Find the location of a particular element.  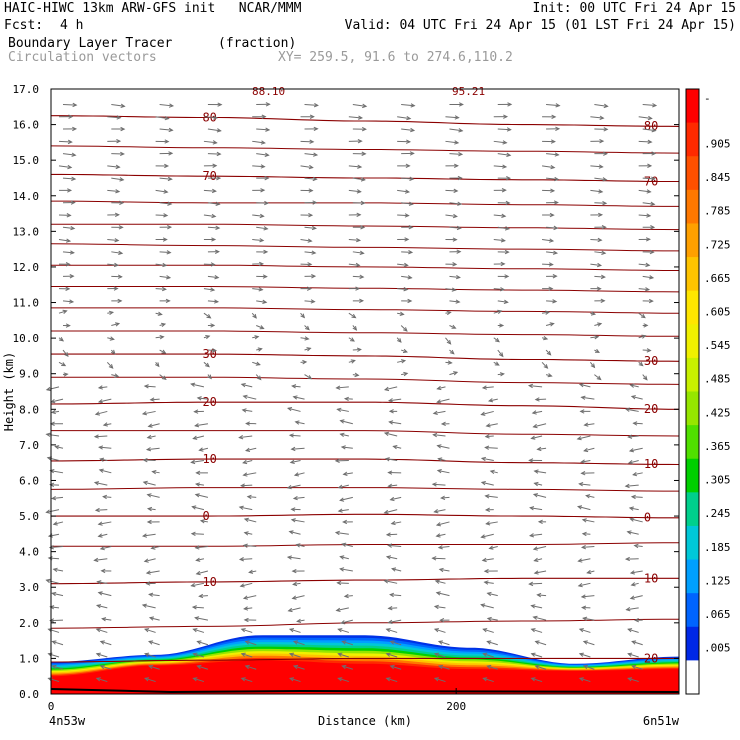

colorbar-segment is located at coordinates (692, 475).